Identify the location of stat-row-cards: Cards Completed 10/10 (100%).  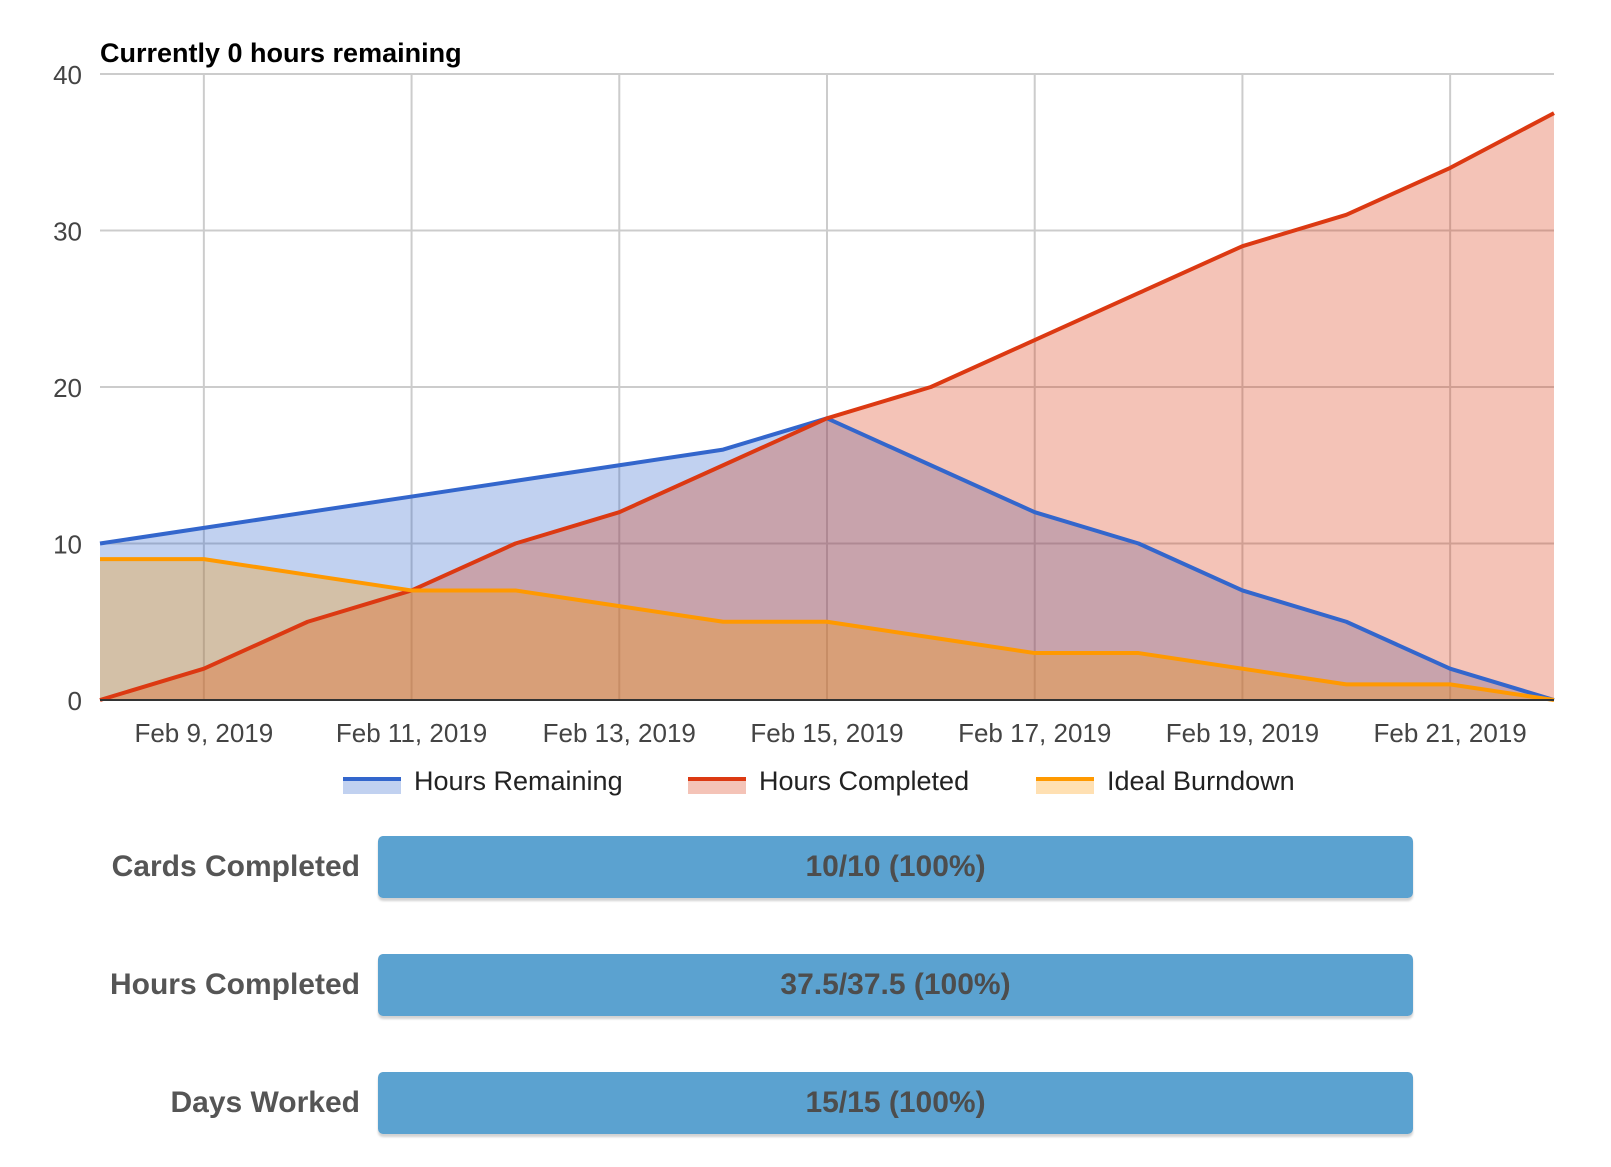
(805, 867).